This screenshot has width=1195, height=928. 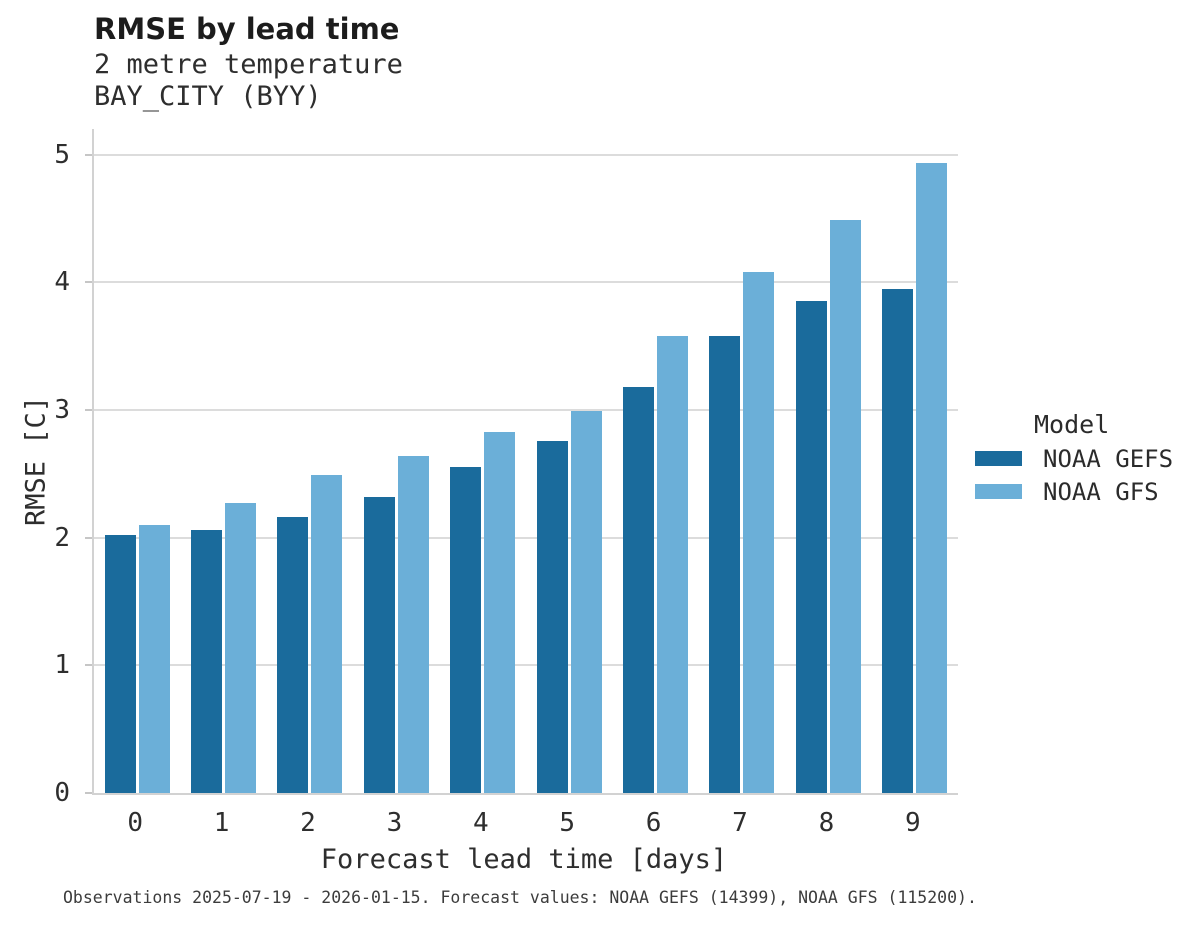 I want to click on x-tick-label-3: 3, so click(x=394, y=823).